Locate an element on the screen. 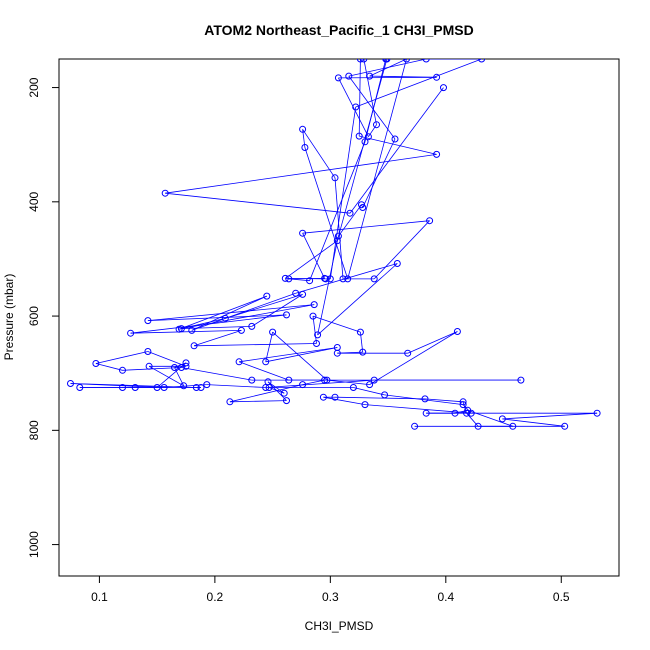  y-tick-label: 400 is located at coordinates (34, 201).